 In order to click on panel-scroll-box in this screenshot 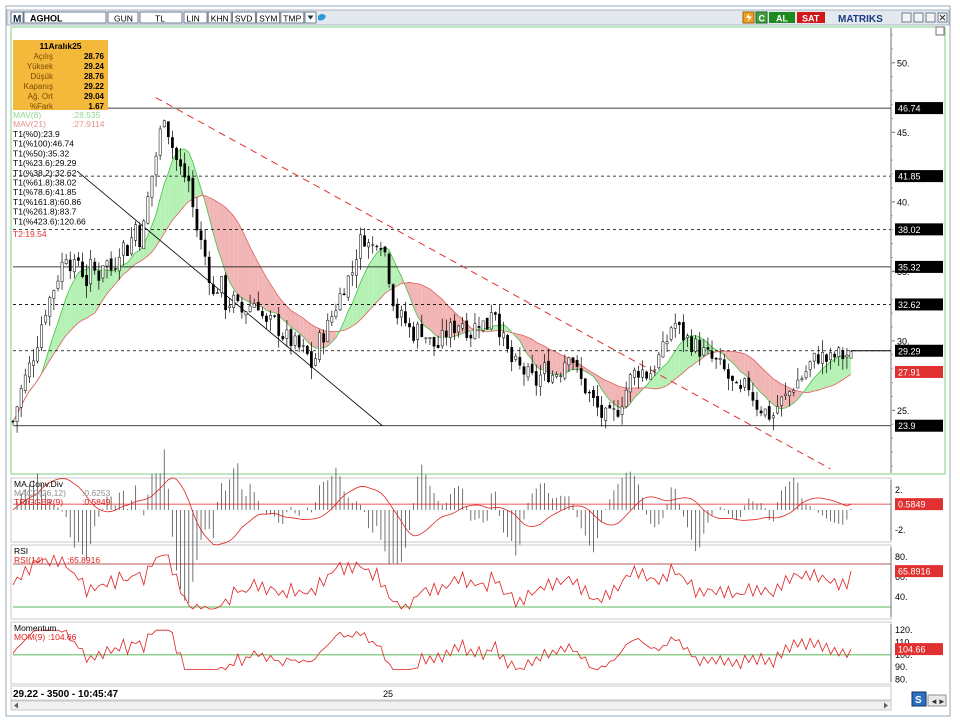, I will do `click(940, 31)`.